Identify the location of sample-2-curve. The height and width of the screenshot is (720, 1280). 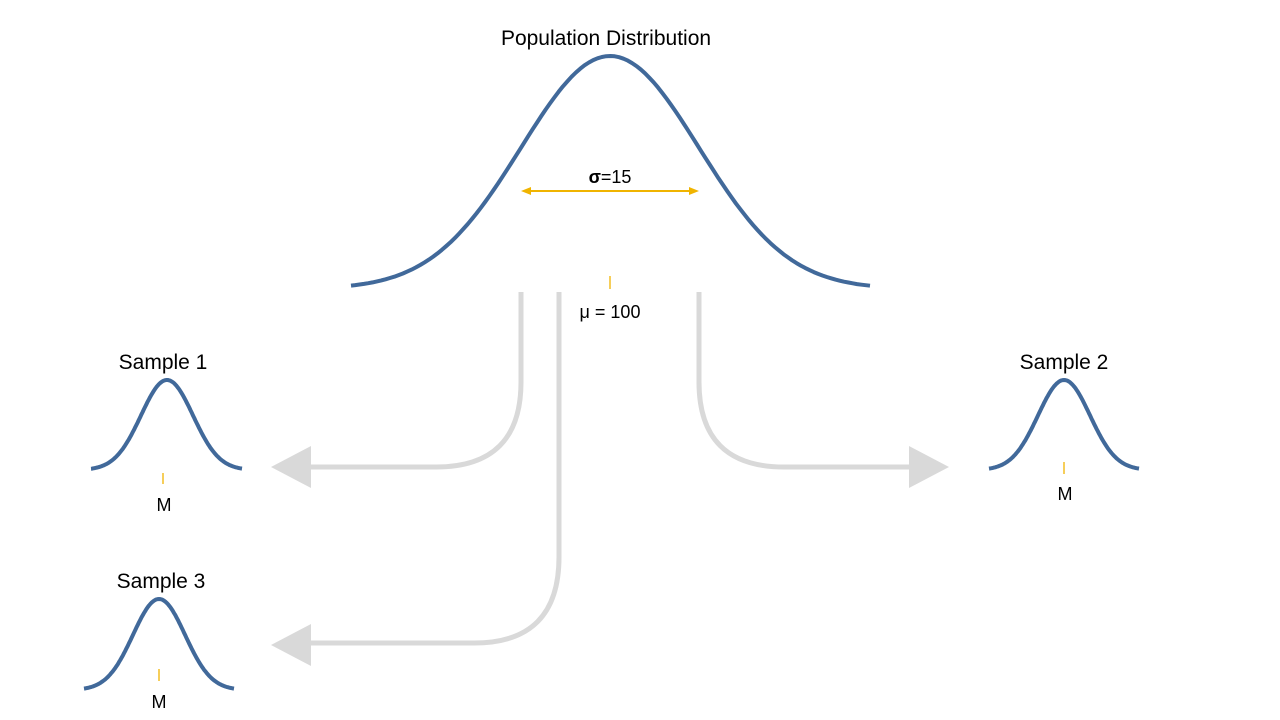
(1064, 424).